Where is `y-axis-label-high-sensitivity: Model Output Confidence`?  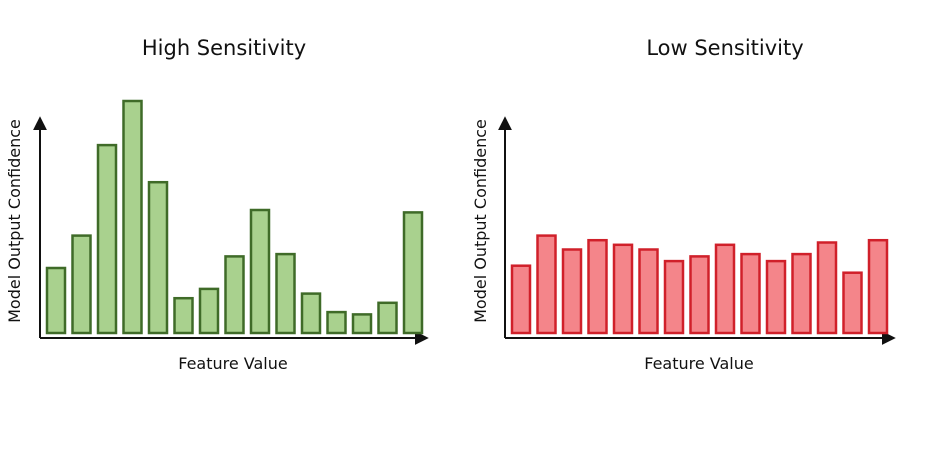 y-axis-label-high-sensitivity: Model Output Confidence is located at coordinates (14, 221).